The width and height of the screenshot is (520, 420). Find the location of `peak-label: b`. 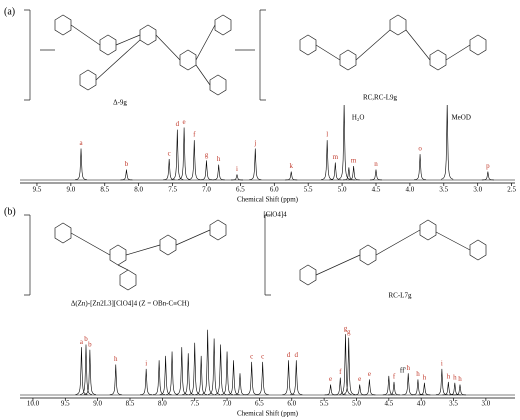

peak-label: b is located at coordinates (86, 339).